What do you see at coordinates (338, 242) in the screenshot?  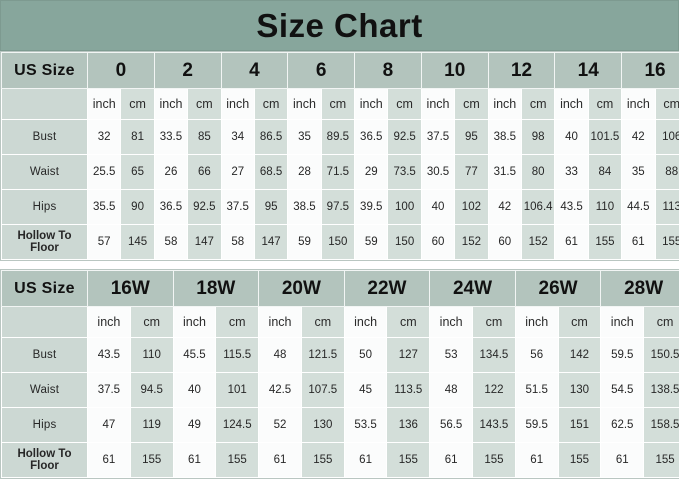 I see `measurement-cell-cm: 150` at bounding box center [338, 242].